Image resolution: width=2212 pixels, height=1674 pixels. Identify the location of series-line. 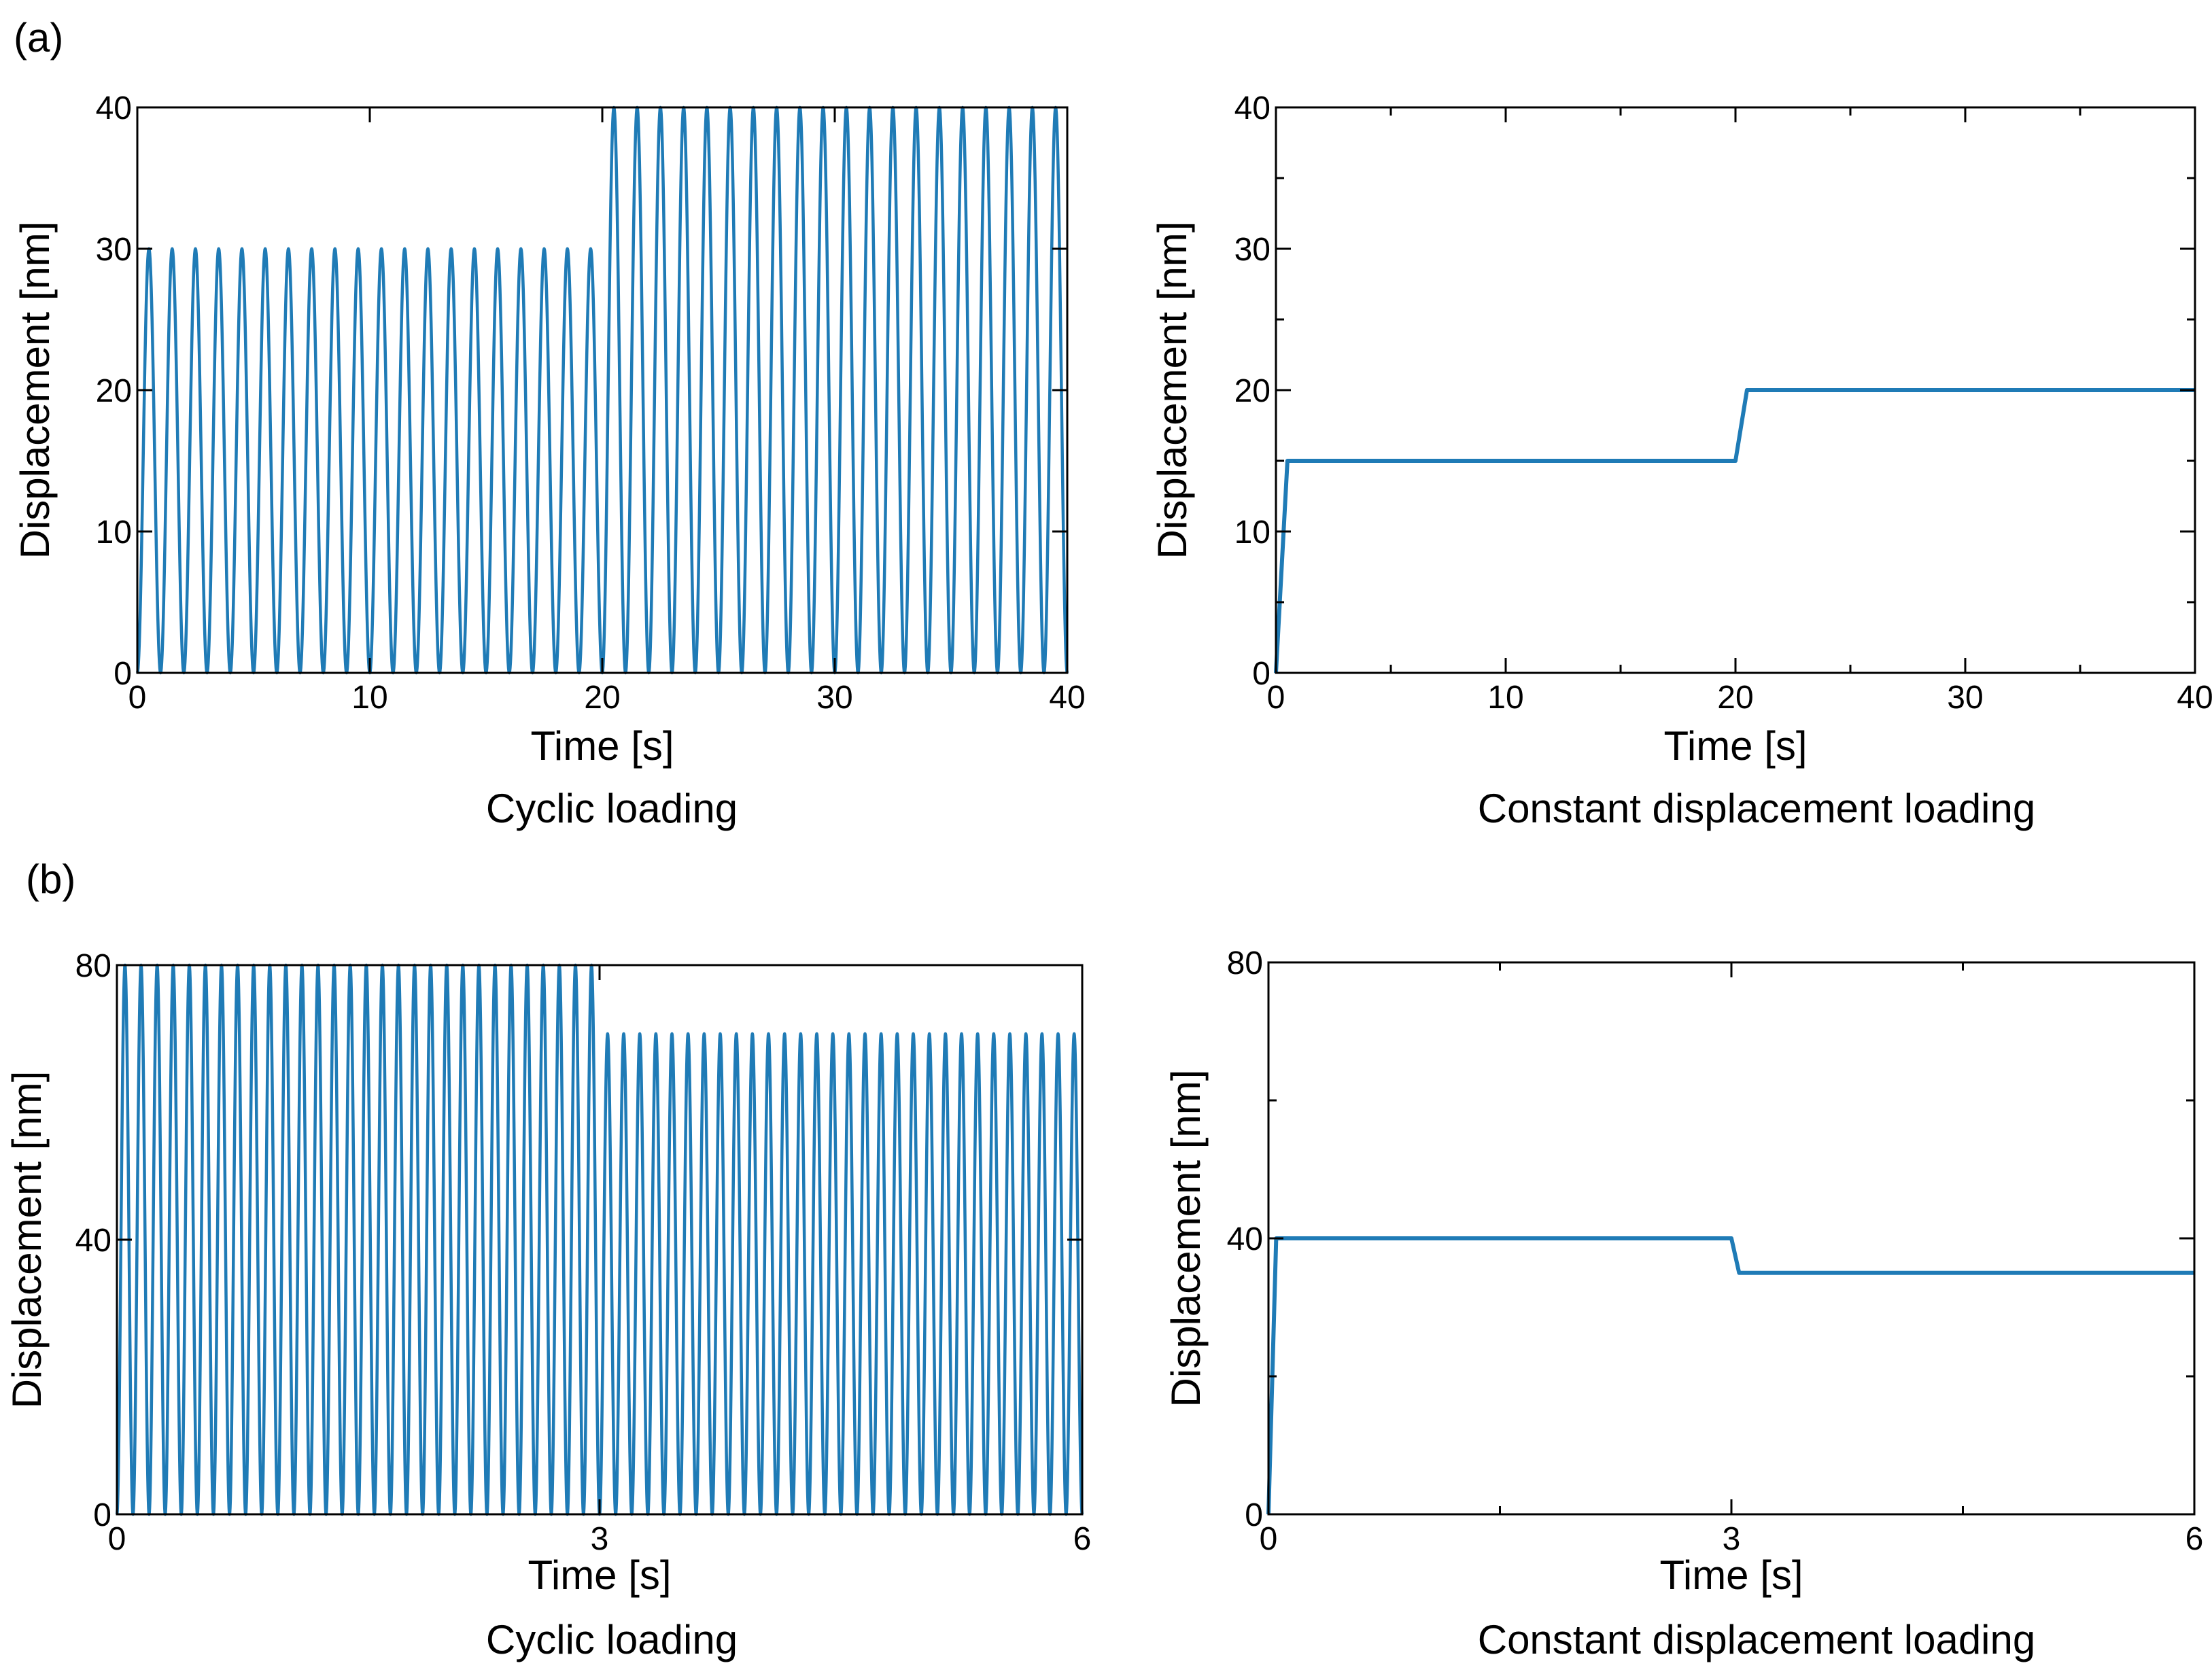
(1730, 1375).